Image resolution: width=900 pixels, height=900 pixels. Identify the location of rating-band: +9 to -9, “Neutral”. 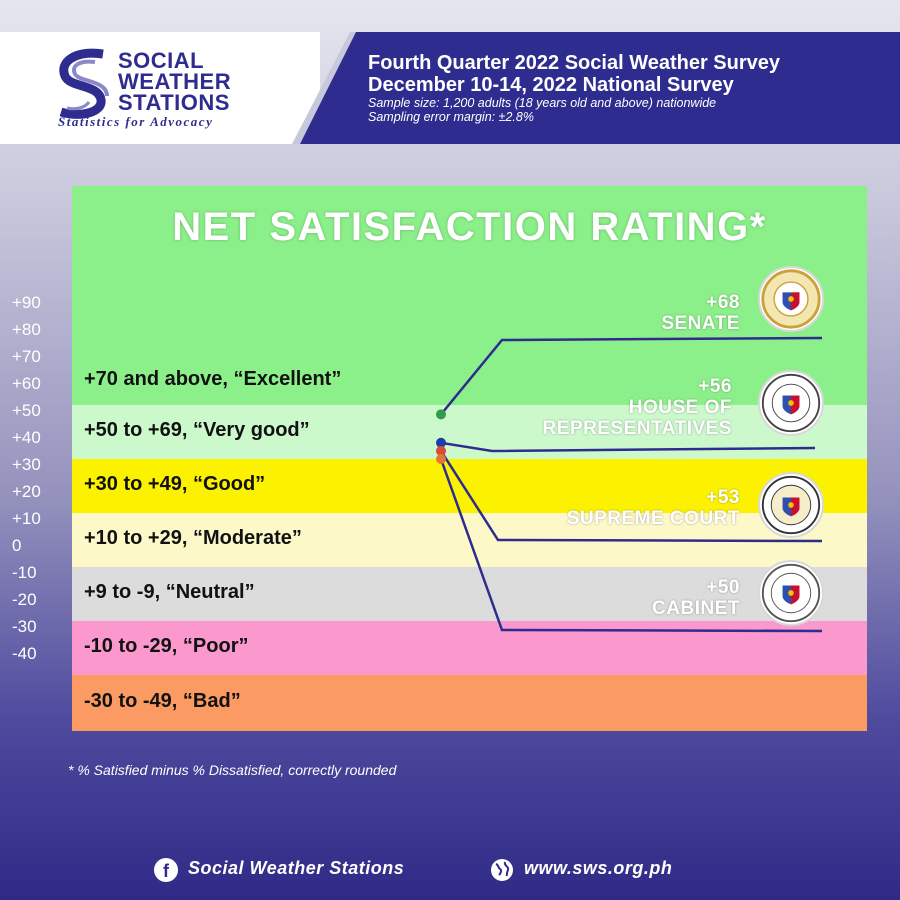
(469, 594).